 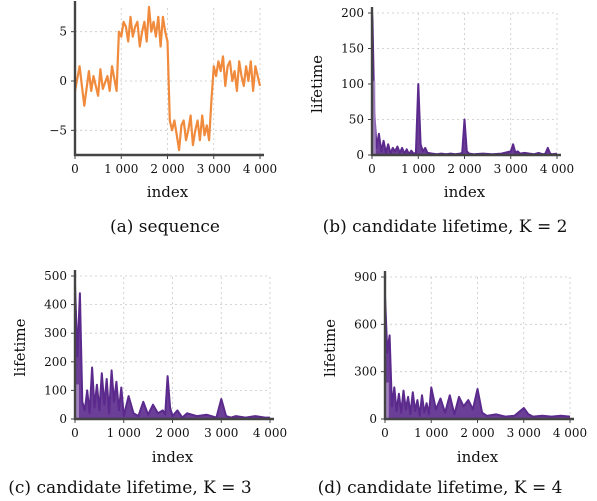 I want to click on y-tick-label: 50, so click(x=356, y=120).